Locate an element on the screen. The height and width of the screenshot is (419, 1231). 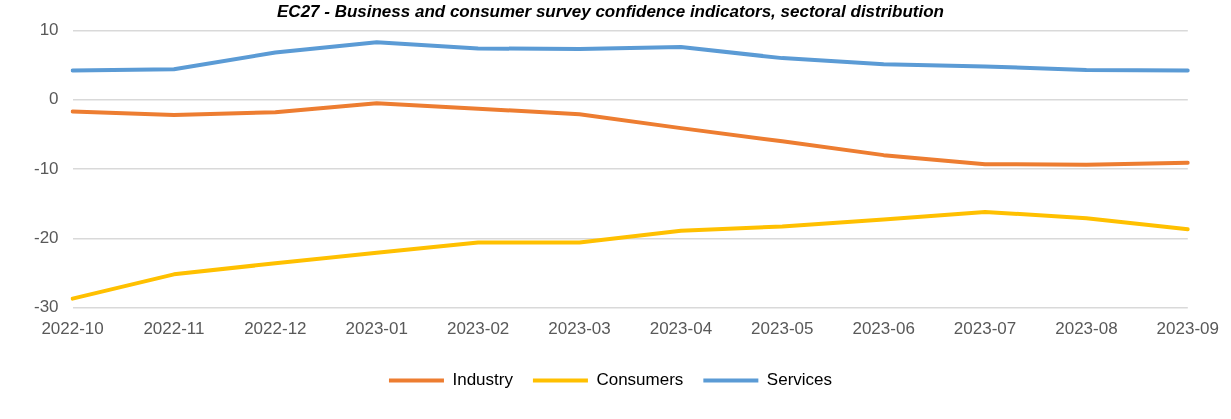
legend-label: Services is located at coordinates (799, 380).